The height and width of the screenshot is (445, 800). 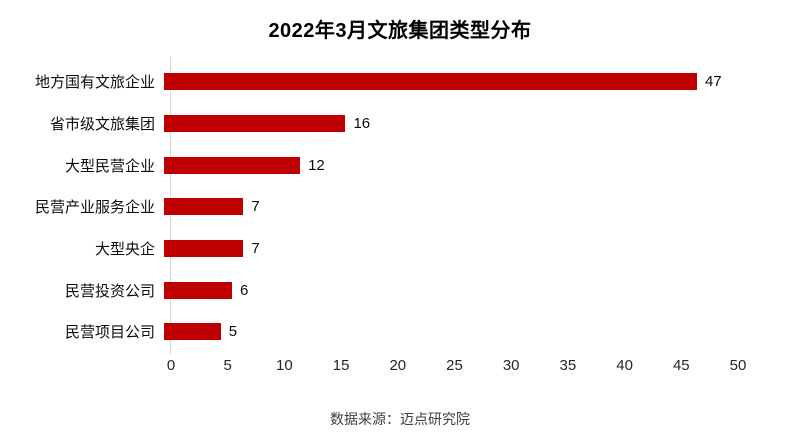 What do you see at coordinates (362, 124) in the screenshot?
I see `value-label: 16` at bounding box center [362, 124].